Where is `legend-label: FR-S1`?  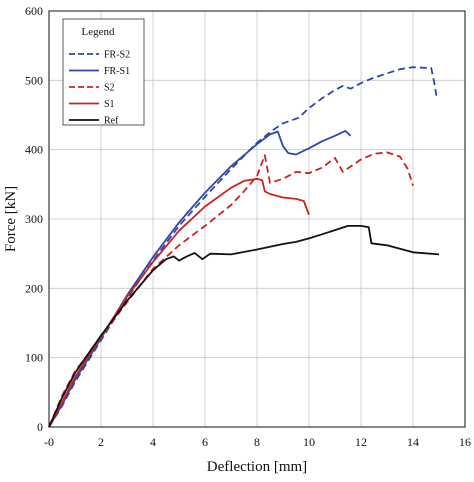 legend-label: FR-S1 is located at coordinates (117, 71).